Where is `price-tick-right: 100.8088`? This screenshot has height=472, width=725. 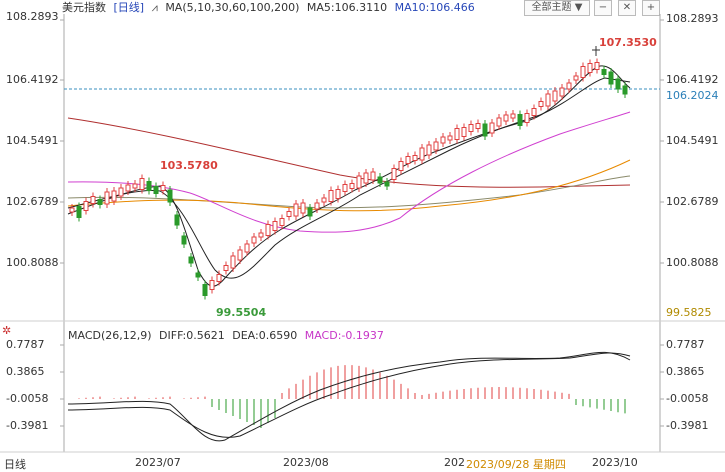
price-tick-right: 100.8088 is located at coordinates (692, 262).